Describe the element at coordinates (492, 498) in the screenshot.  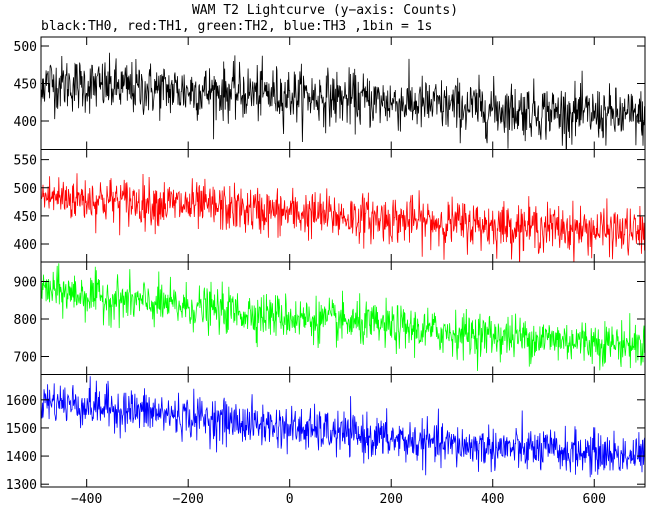
I see `x-tick-label: 400` at that location.